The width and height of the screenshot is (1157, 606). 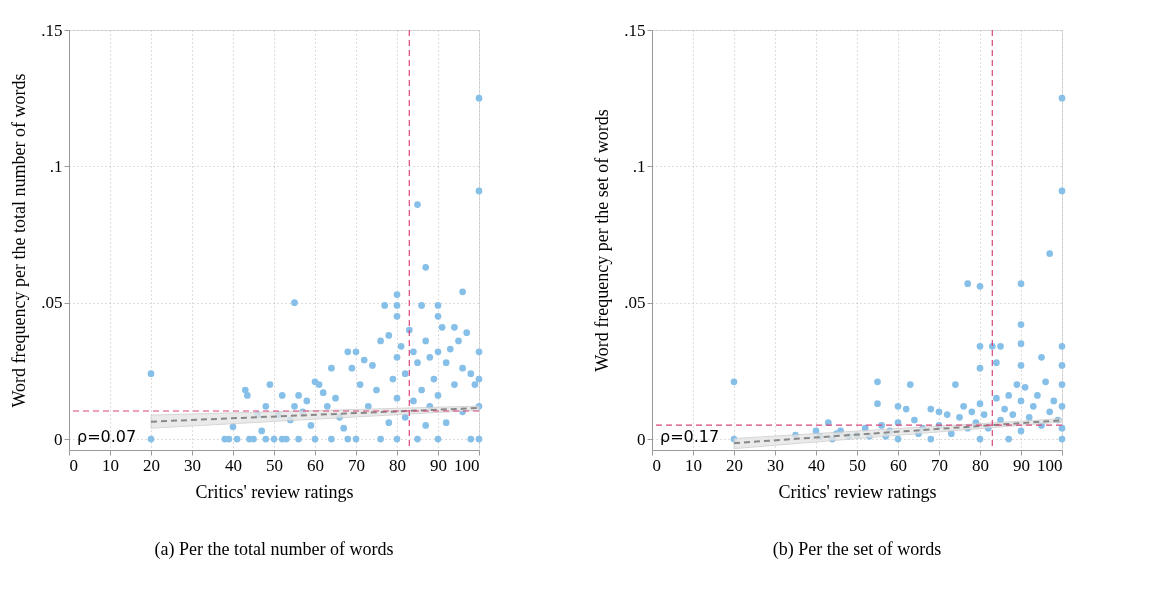 What do you see at coordinates (602, 240) in the screenshot?
I see `y-axis-title: Word frequency per the set of words` at bounding box center [602, 240].